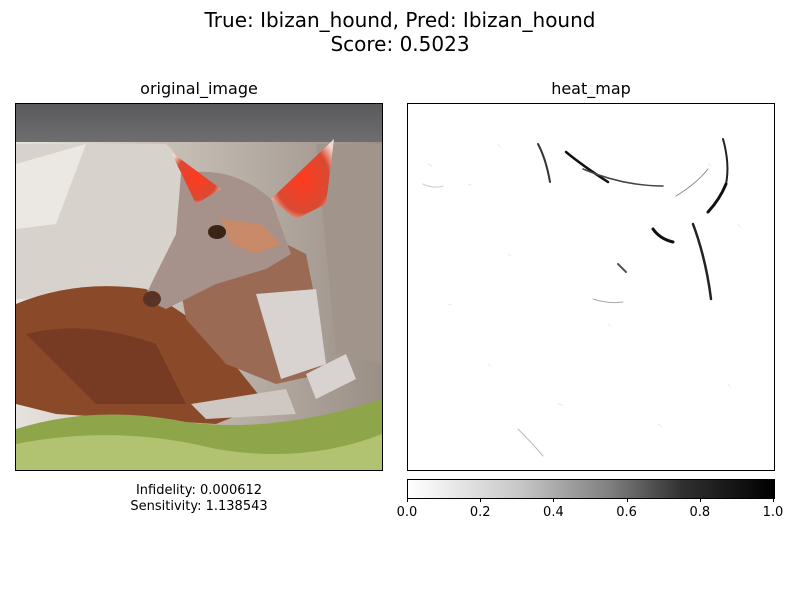  Describe the element at coordinates (199, 506) in the screenshot. I see `sensitivity-caption: Sensitivity: 1.138543` at that location.